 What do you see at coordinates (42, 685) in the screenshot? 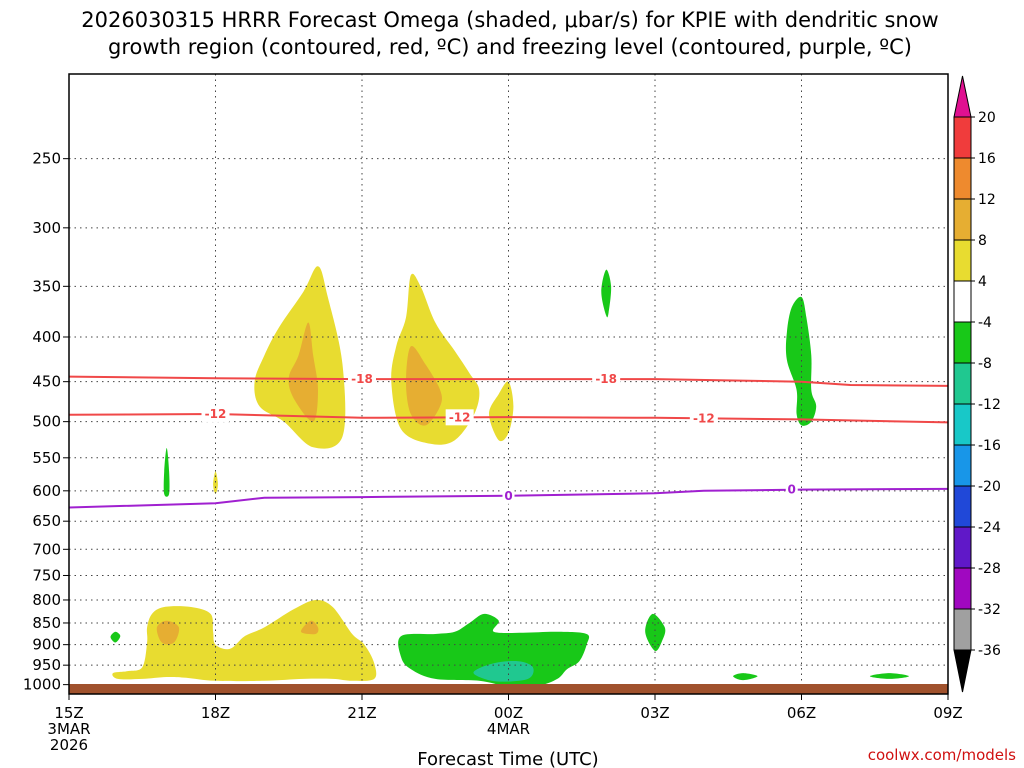
I see `ytick-label-1000: 1000` at bounding box center [42, 685].